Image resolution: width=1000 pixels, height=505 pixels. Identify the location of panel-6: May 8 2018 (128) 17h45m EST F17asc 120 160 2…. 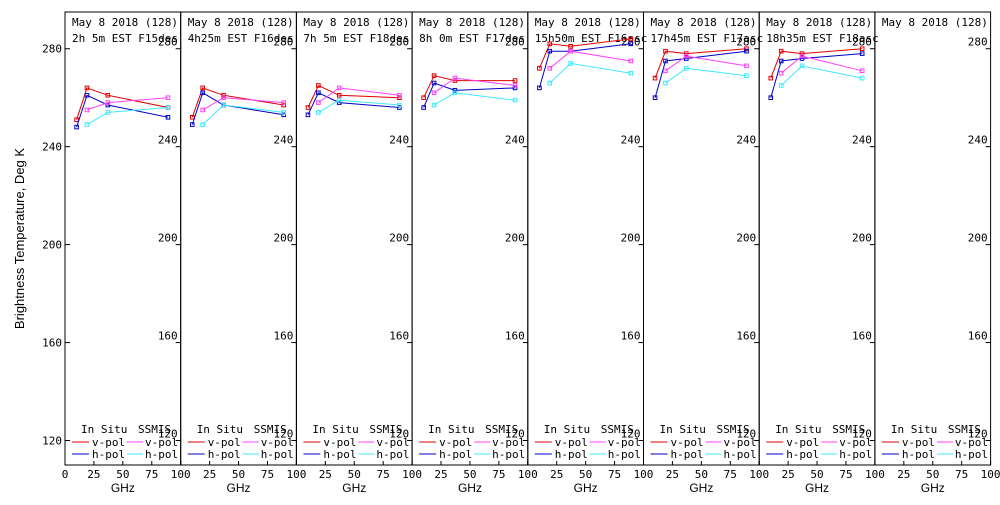
(706, 253).